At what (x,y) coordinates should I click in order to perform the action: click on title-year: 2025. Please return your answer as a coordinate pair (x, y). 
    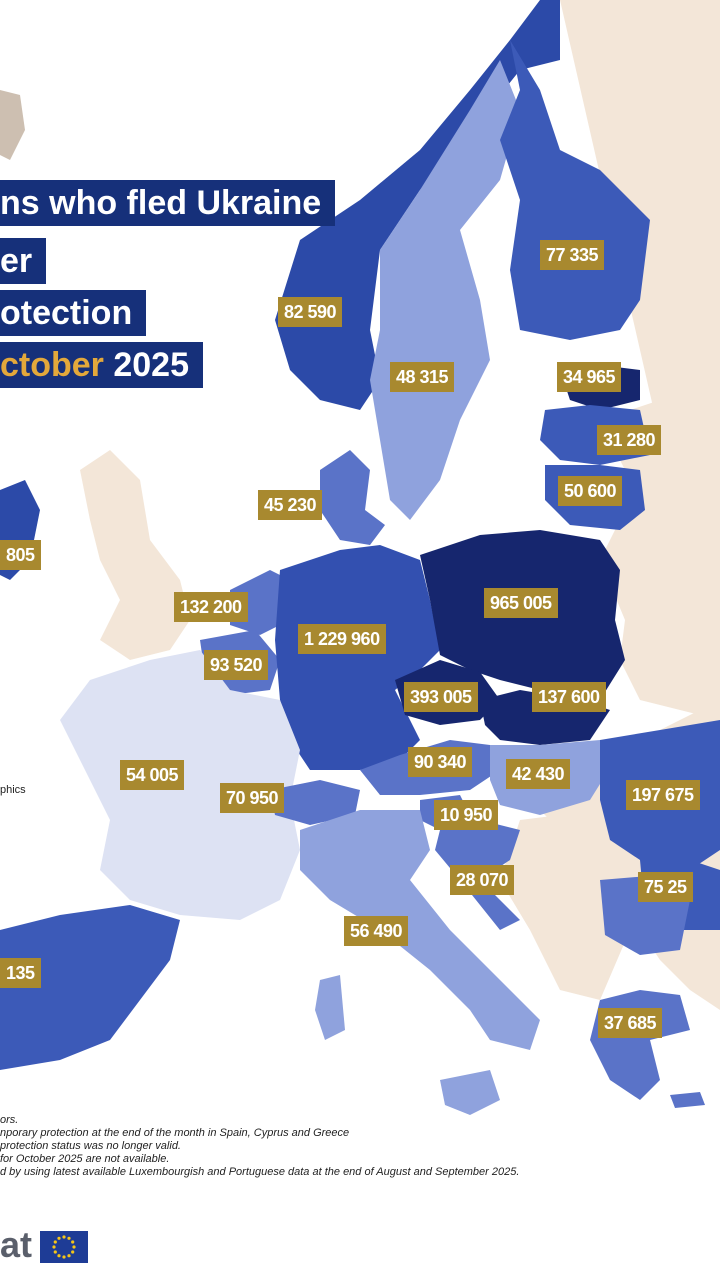
    Looking at the image, I should click on (146, 365).